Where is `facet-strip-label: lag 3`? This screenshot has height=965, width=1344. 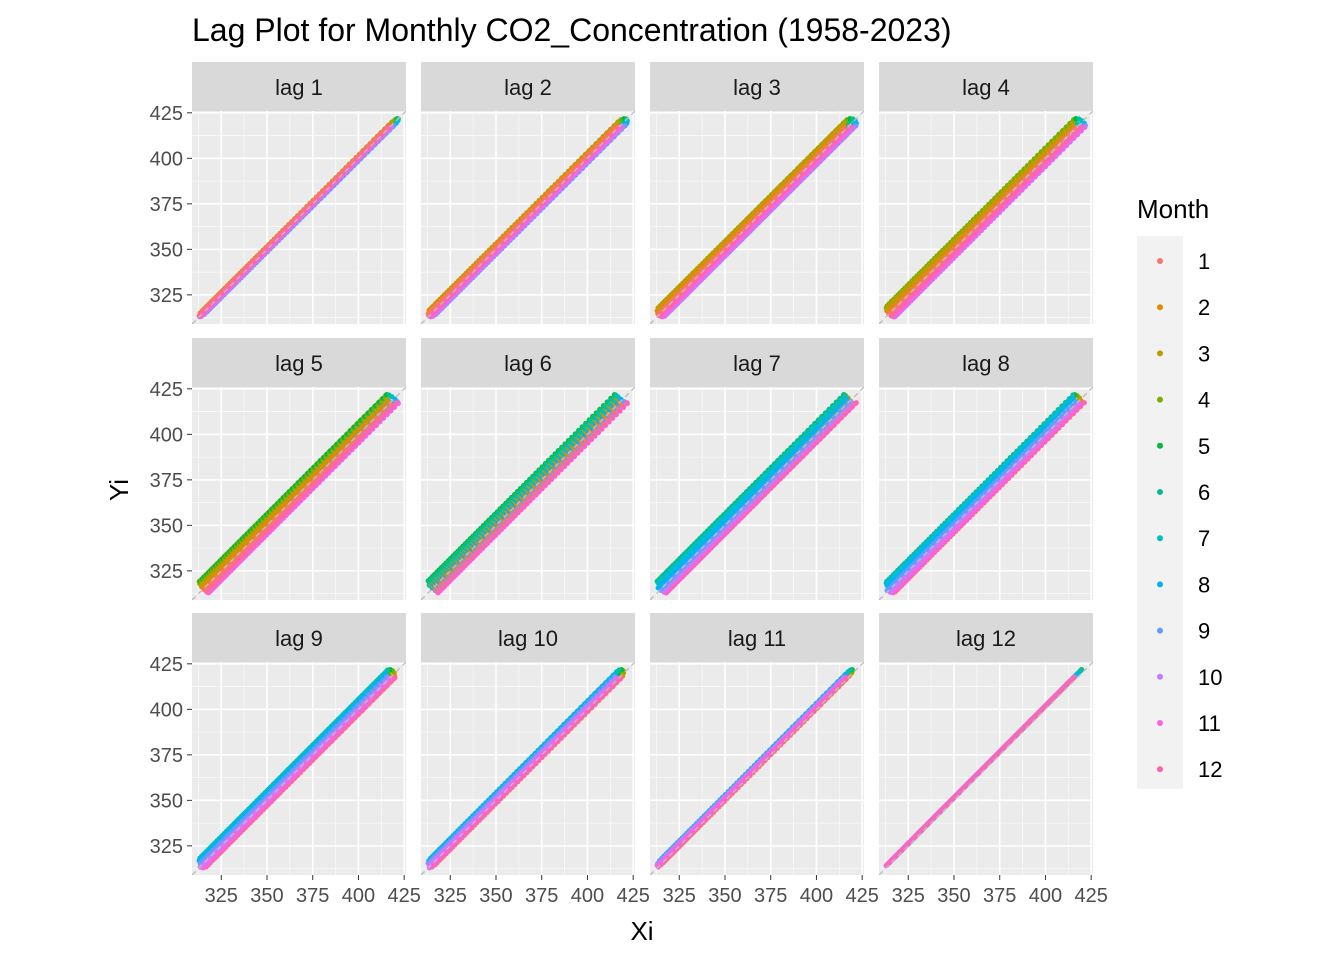
facet-strip-label: lag 3 is located at coordinates (757, 87).